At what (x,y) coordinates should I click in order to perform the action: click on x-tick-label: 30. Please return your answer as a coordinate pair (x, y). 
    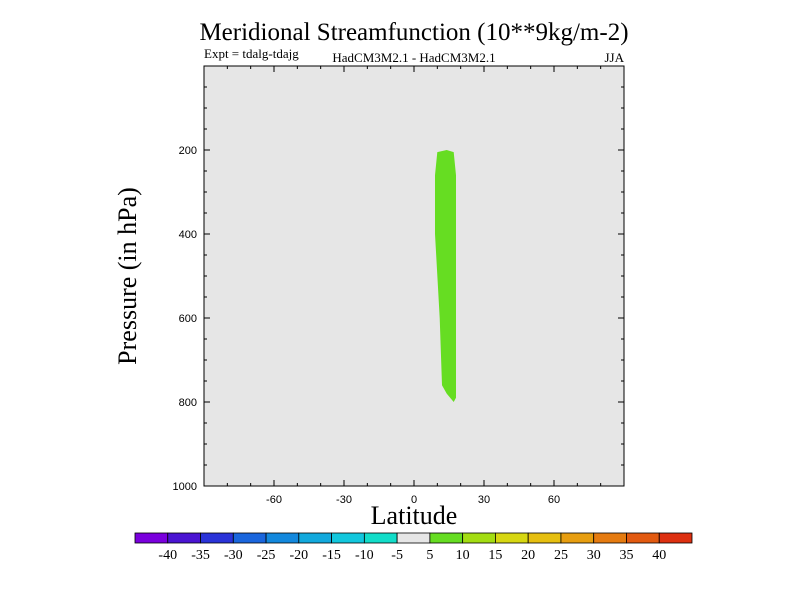
    Looking at the image, I should click on (484, 500).